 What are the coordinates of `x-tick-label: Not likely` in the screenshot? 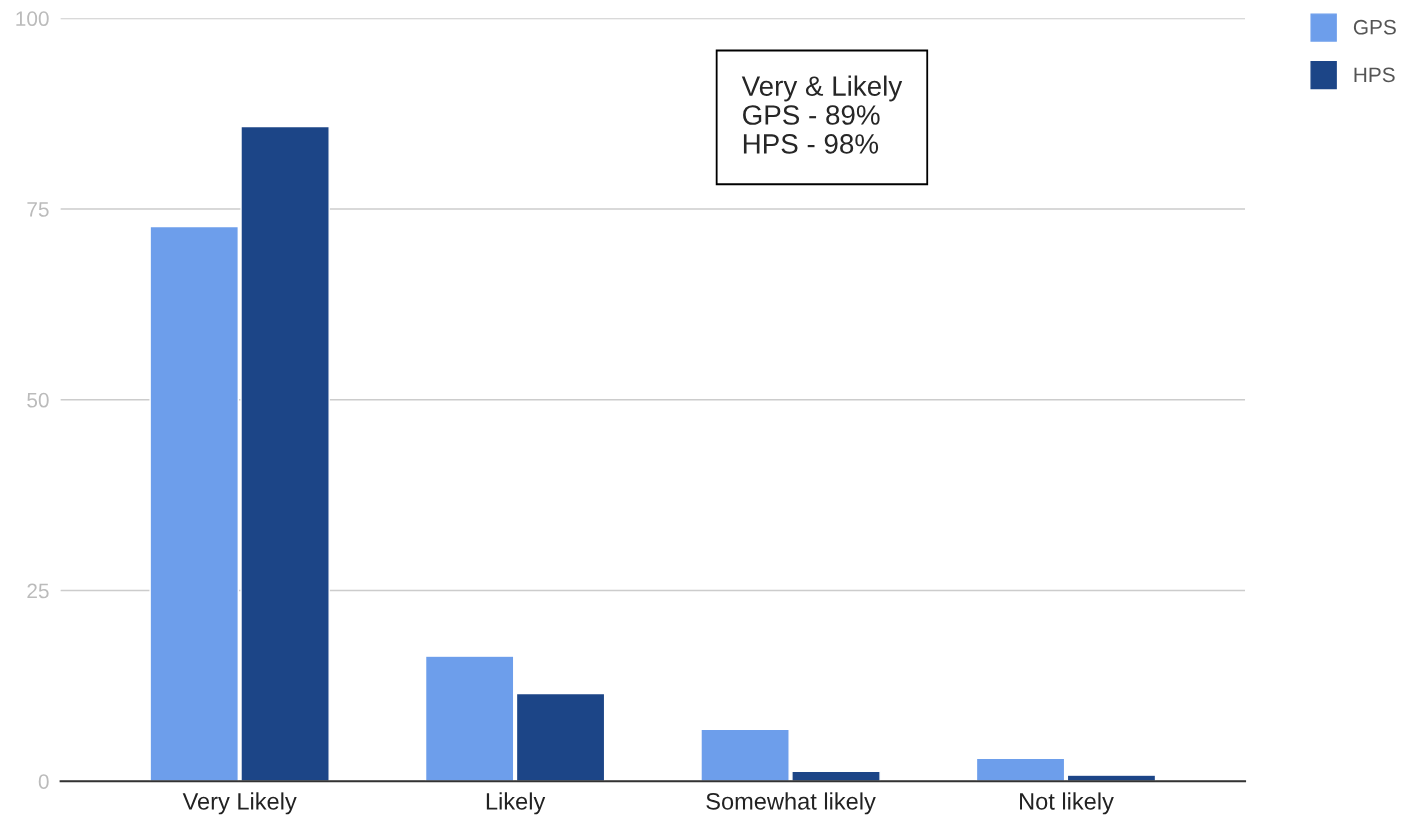 It's located at (1067, 803).